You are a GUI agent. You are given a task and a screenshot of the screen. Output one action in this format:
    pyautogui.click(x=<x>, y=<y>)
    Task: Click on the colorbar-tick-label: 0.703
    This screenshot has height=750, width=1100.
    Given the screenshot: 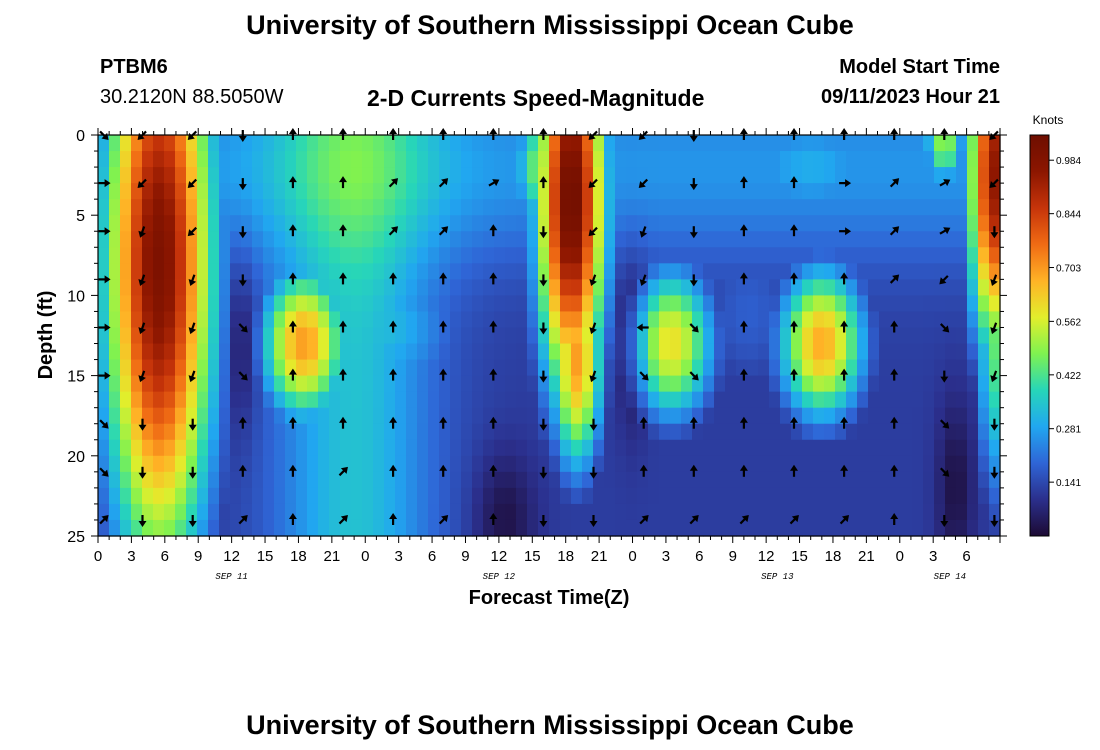 What is the action you would take?
    pyautogui.click(x=1068, y=269)
    